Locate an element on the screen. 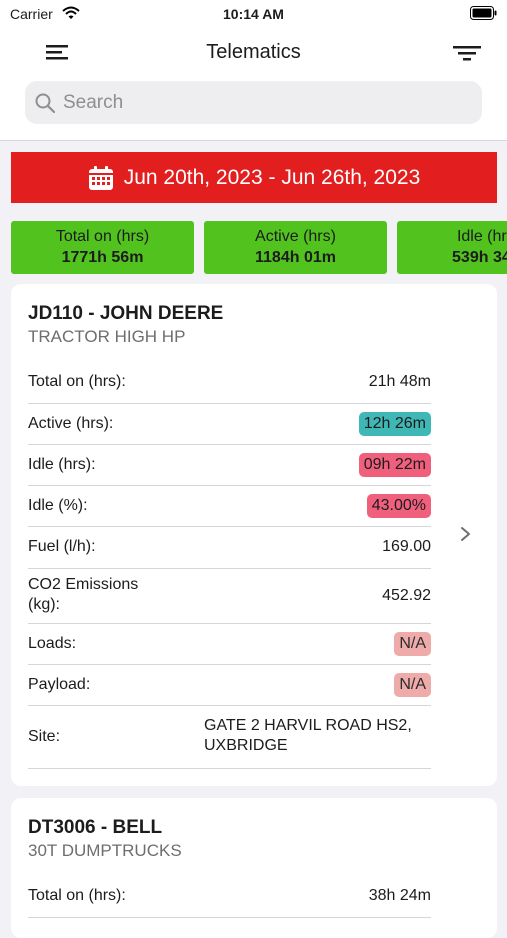 The height and width of the screenshot is (938, 507). row-label: Loads: is located at coordinates (52, 643).